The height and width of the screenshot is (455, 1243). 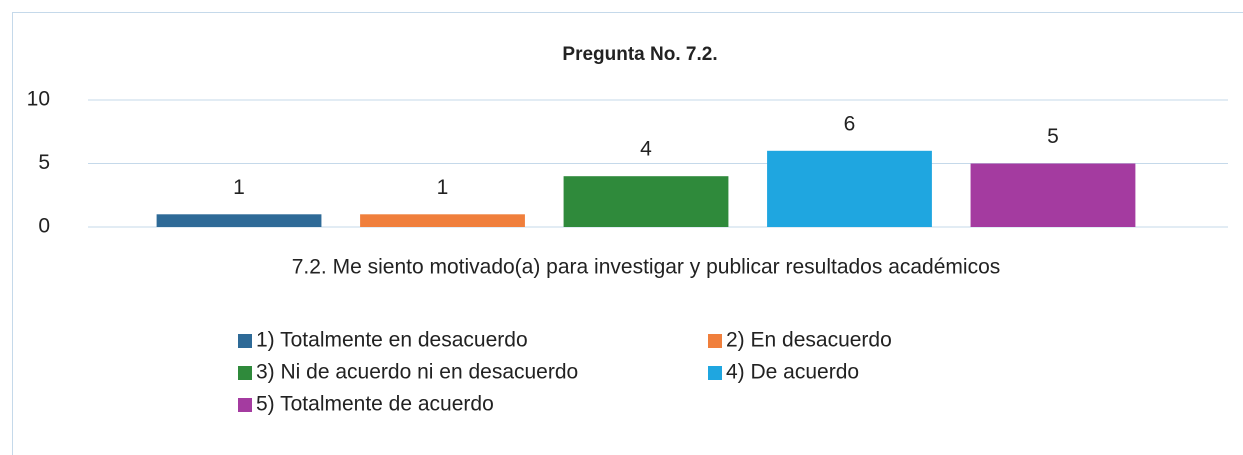 I want to click on legend-label: 4) De acuerdo, so click(x=792, y=372).